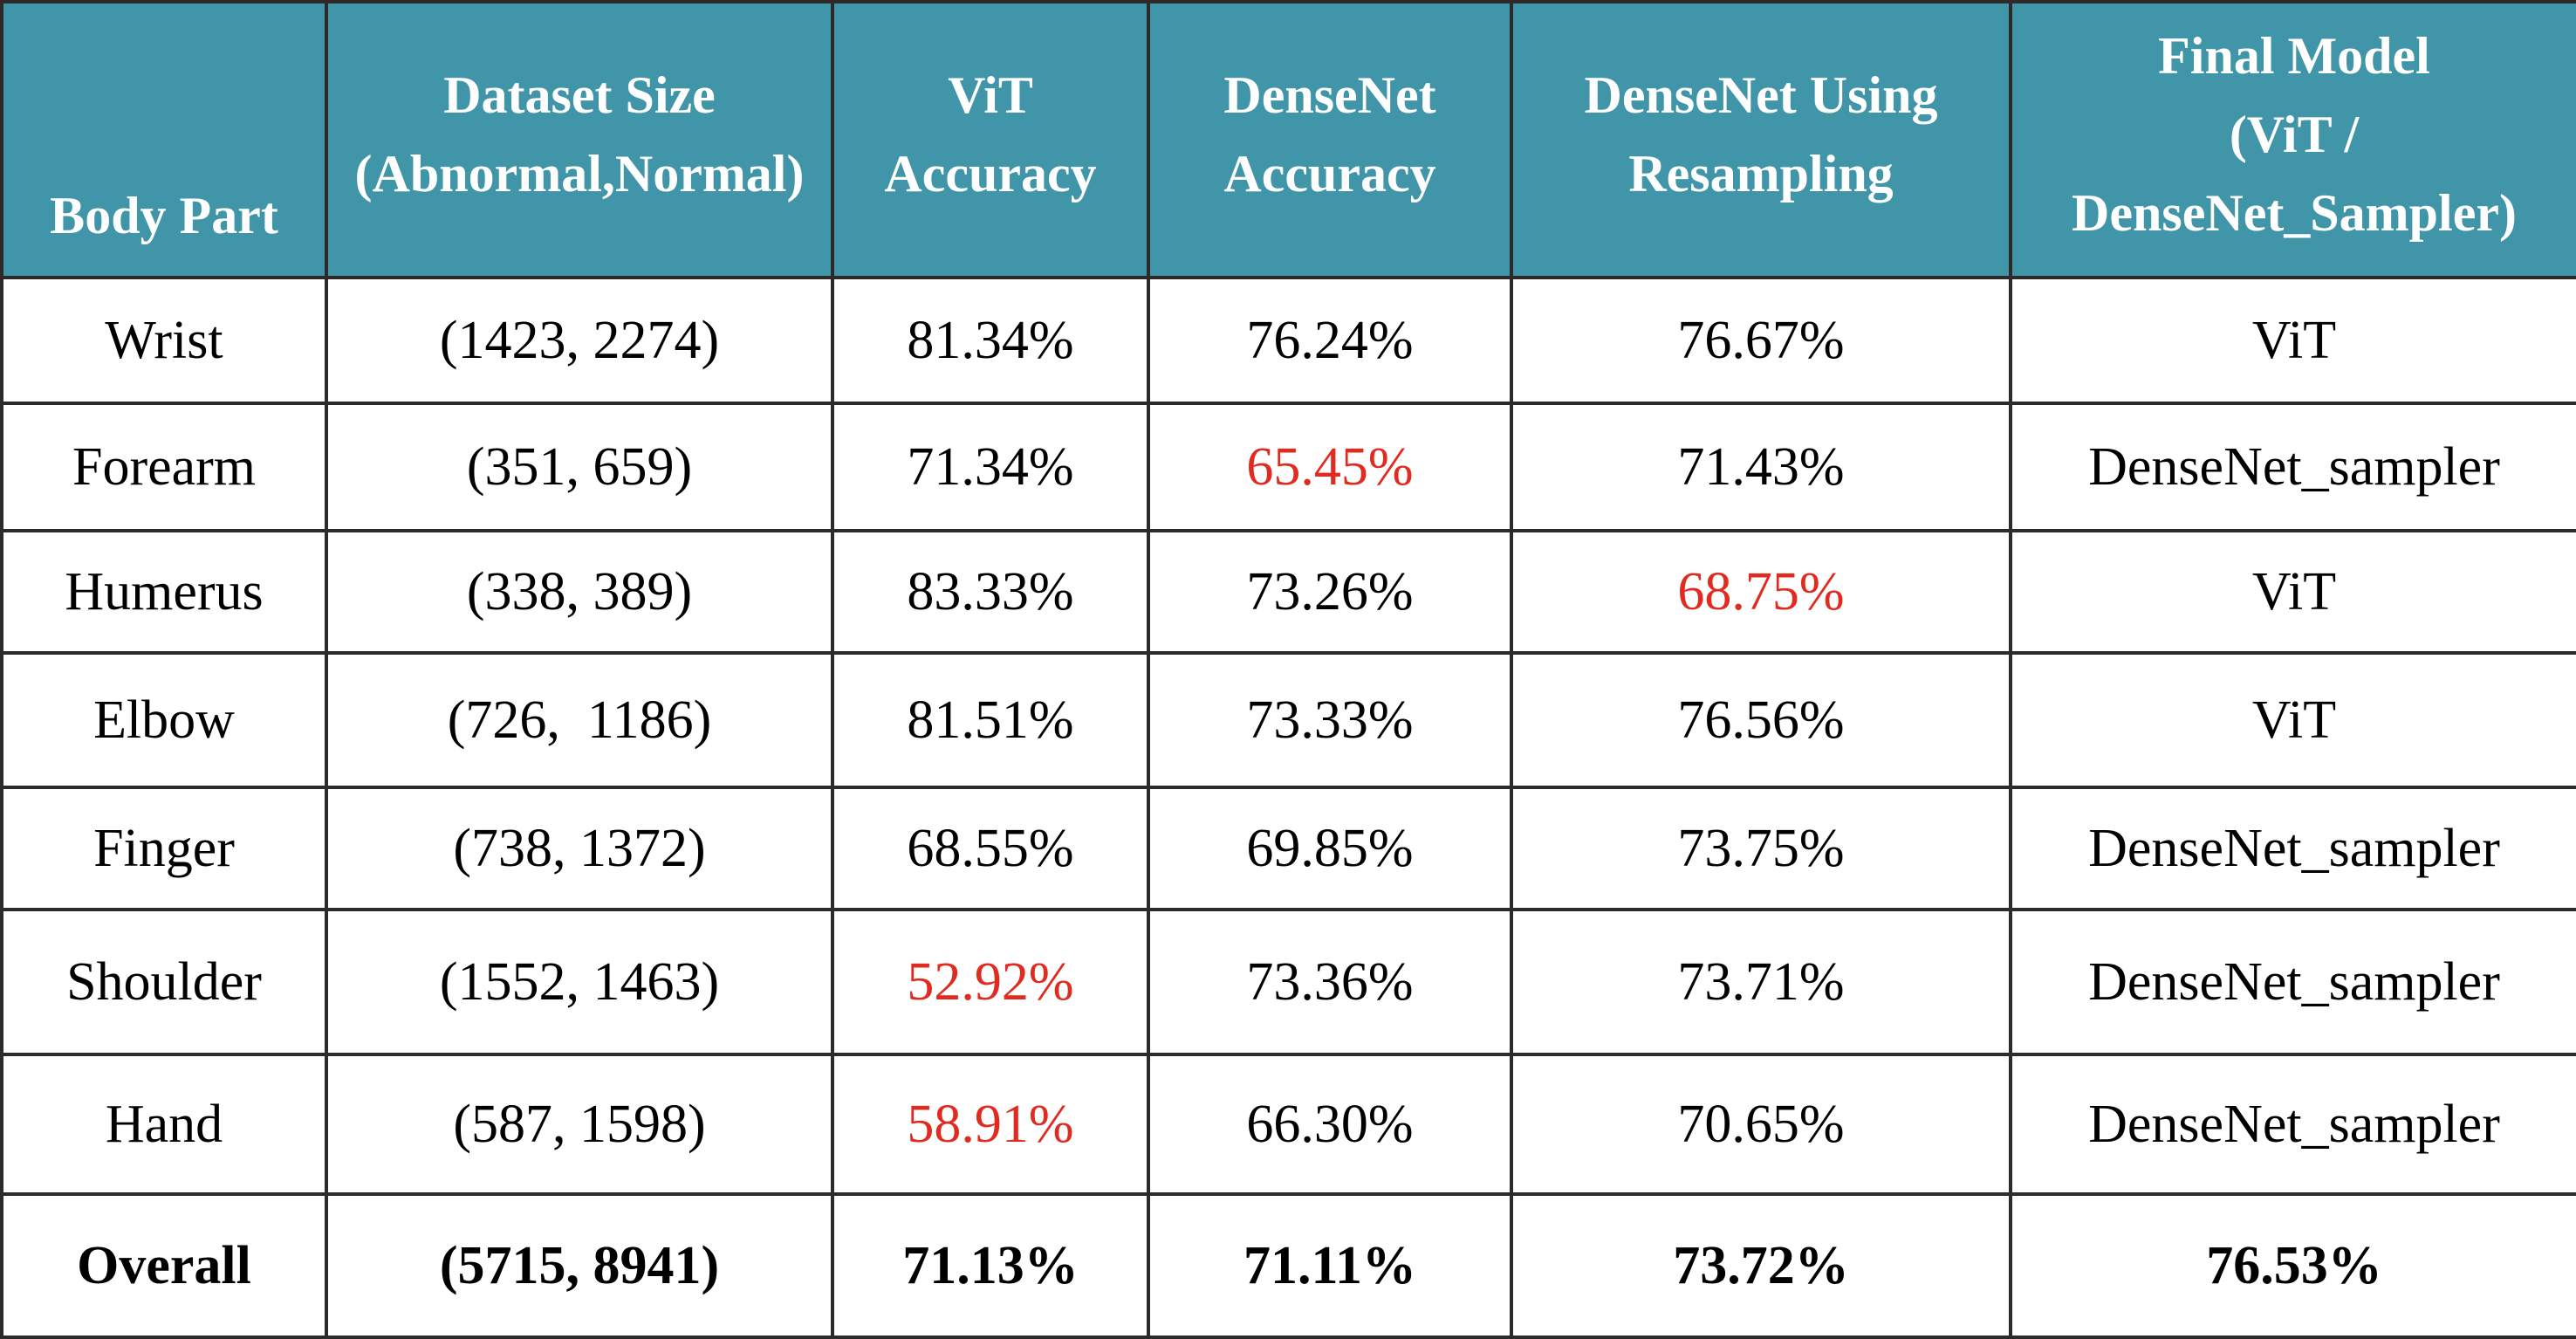  What do you see at coordinates (990, 340) in the screenshot?
I see `cell-vit-accuracy: 81.34%` at bounding box center [990, 340].